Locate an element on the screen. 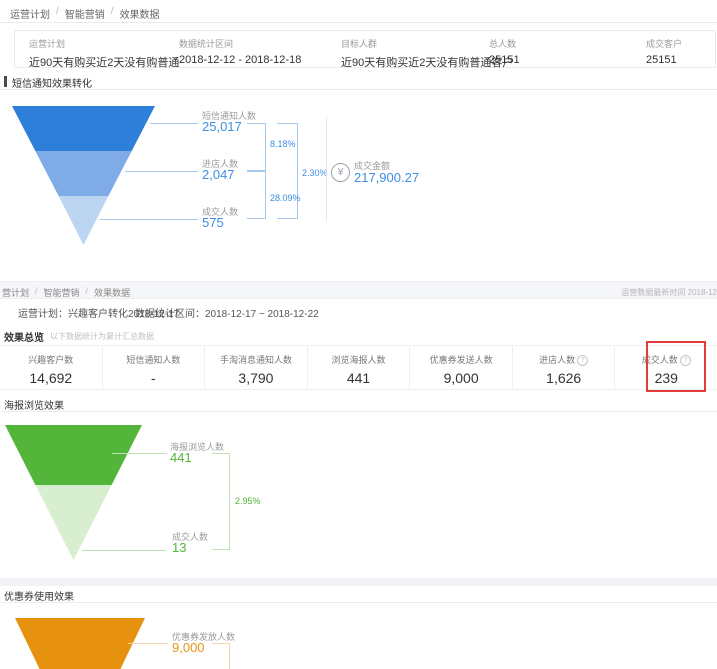  field-label: 成交客户 is located at coordinates (664, 44).